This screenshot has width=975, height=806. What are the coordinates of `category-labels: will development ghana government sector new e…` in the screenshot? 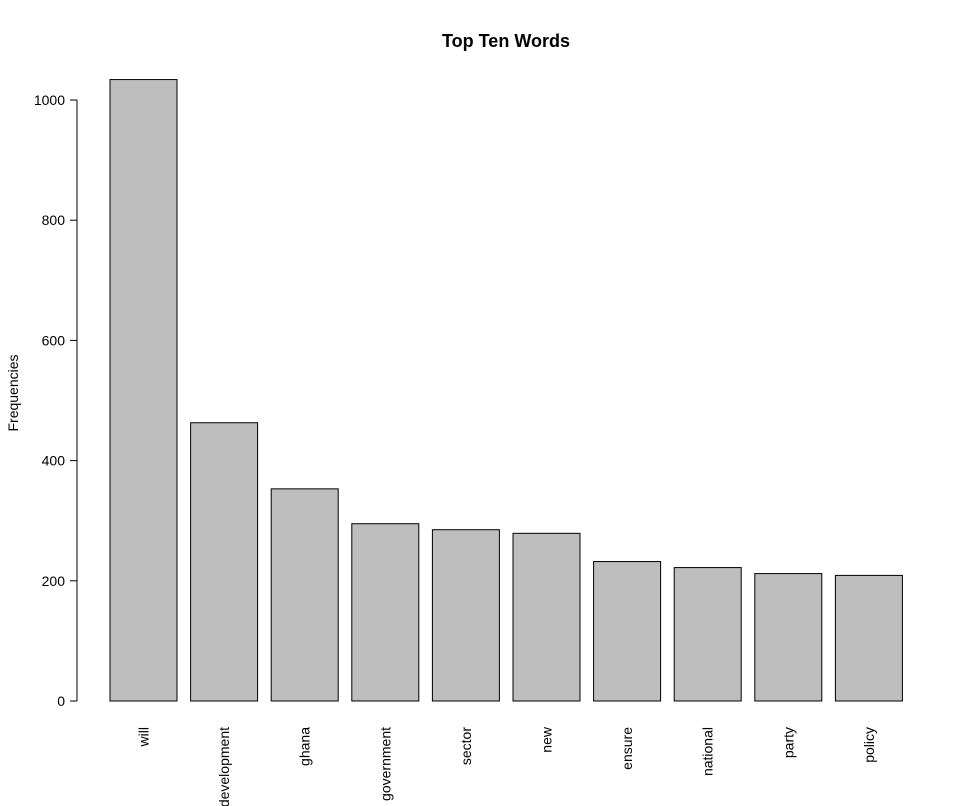 It's located at (506, 766).